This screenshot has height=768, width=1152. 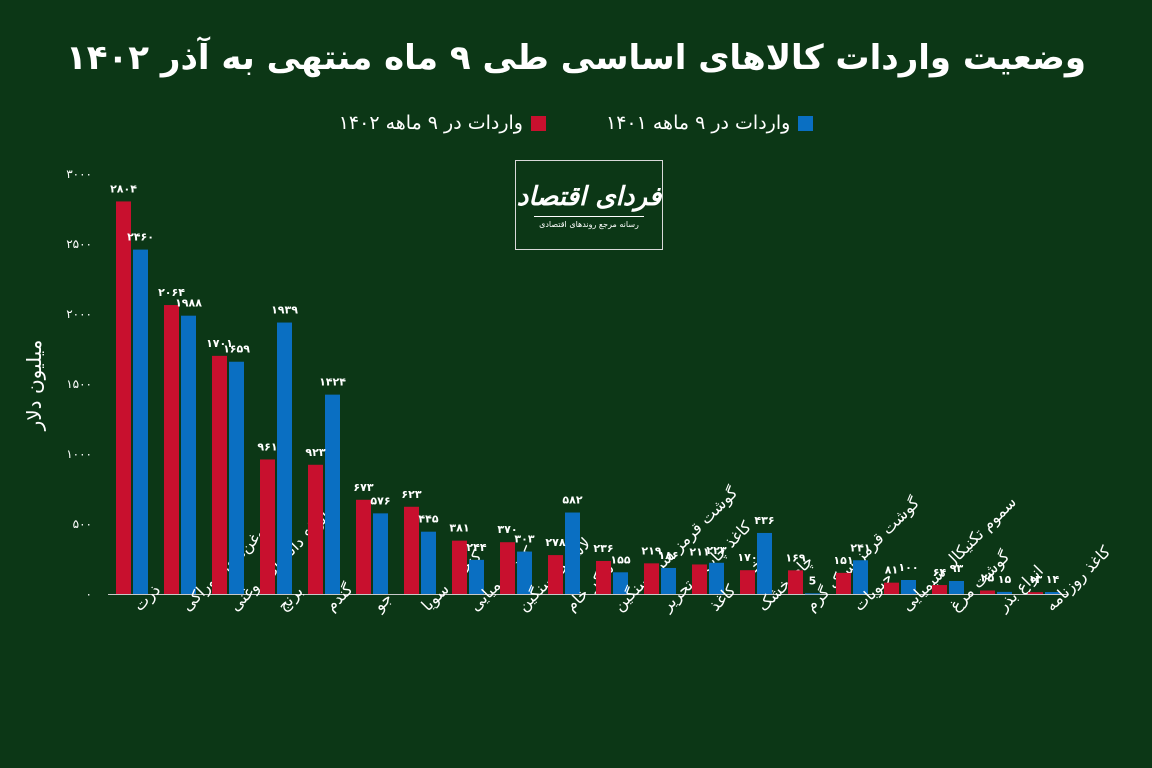 What do you see at coordinates (620, 559) in the screenshot?
I see `data-label-1401: ۱۵۵` at bounding box center [620, 559].